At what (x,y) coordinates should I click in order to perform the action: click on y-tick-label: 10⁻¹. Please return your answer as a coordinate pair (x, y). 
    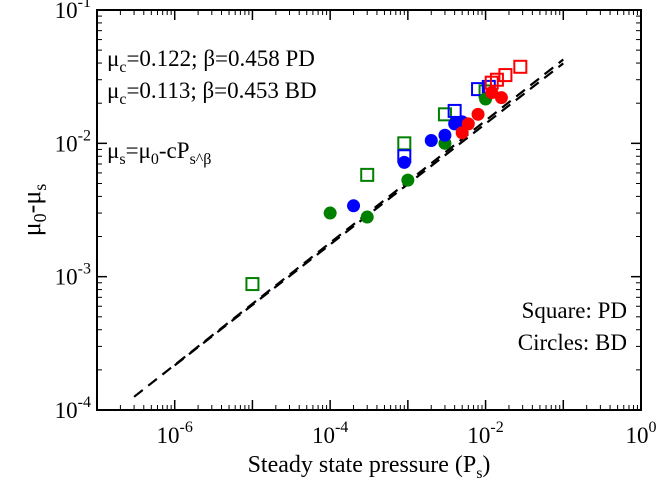
    Looking at the image, I should click on (73, 11).